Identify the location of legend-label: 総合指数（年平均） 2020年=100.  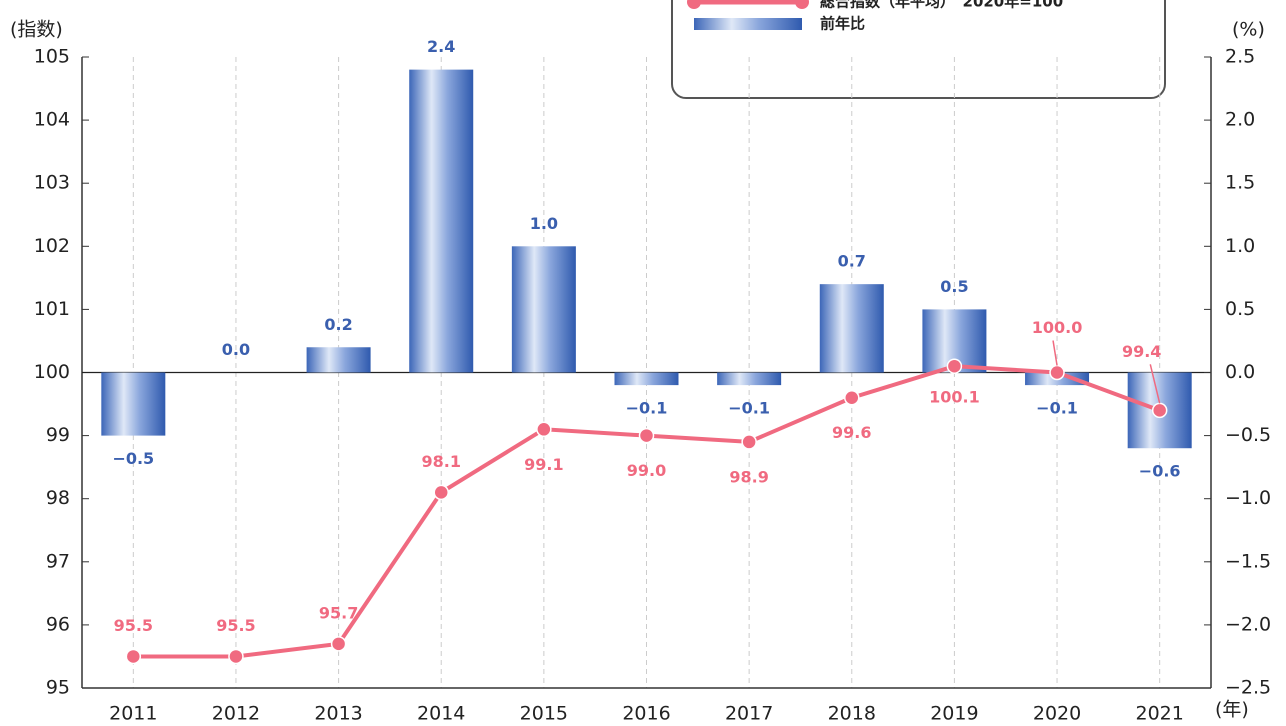
(941, 5).